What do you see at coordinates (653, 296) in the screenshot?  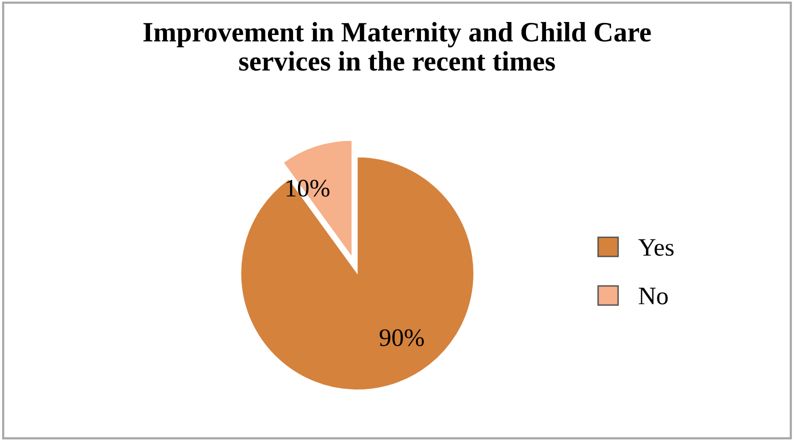 I see `legend-label: No` at bounding box center [653, 296].